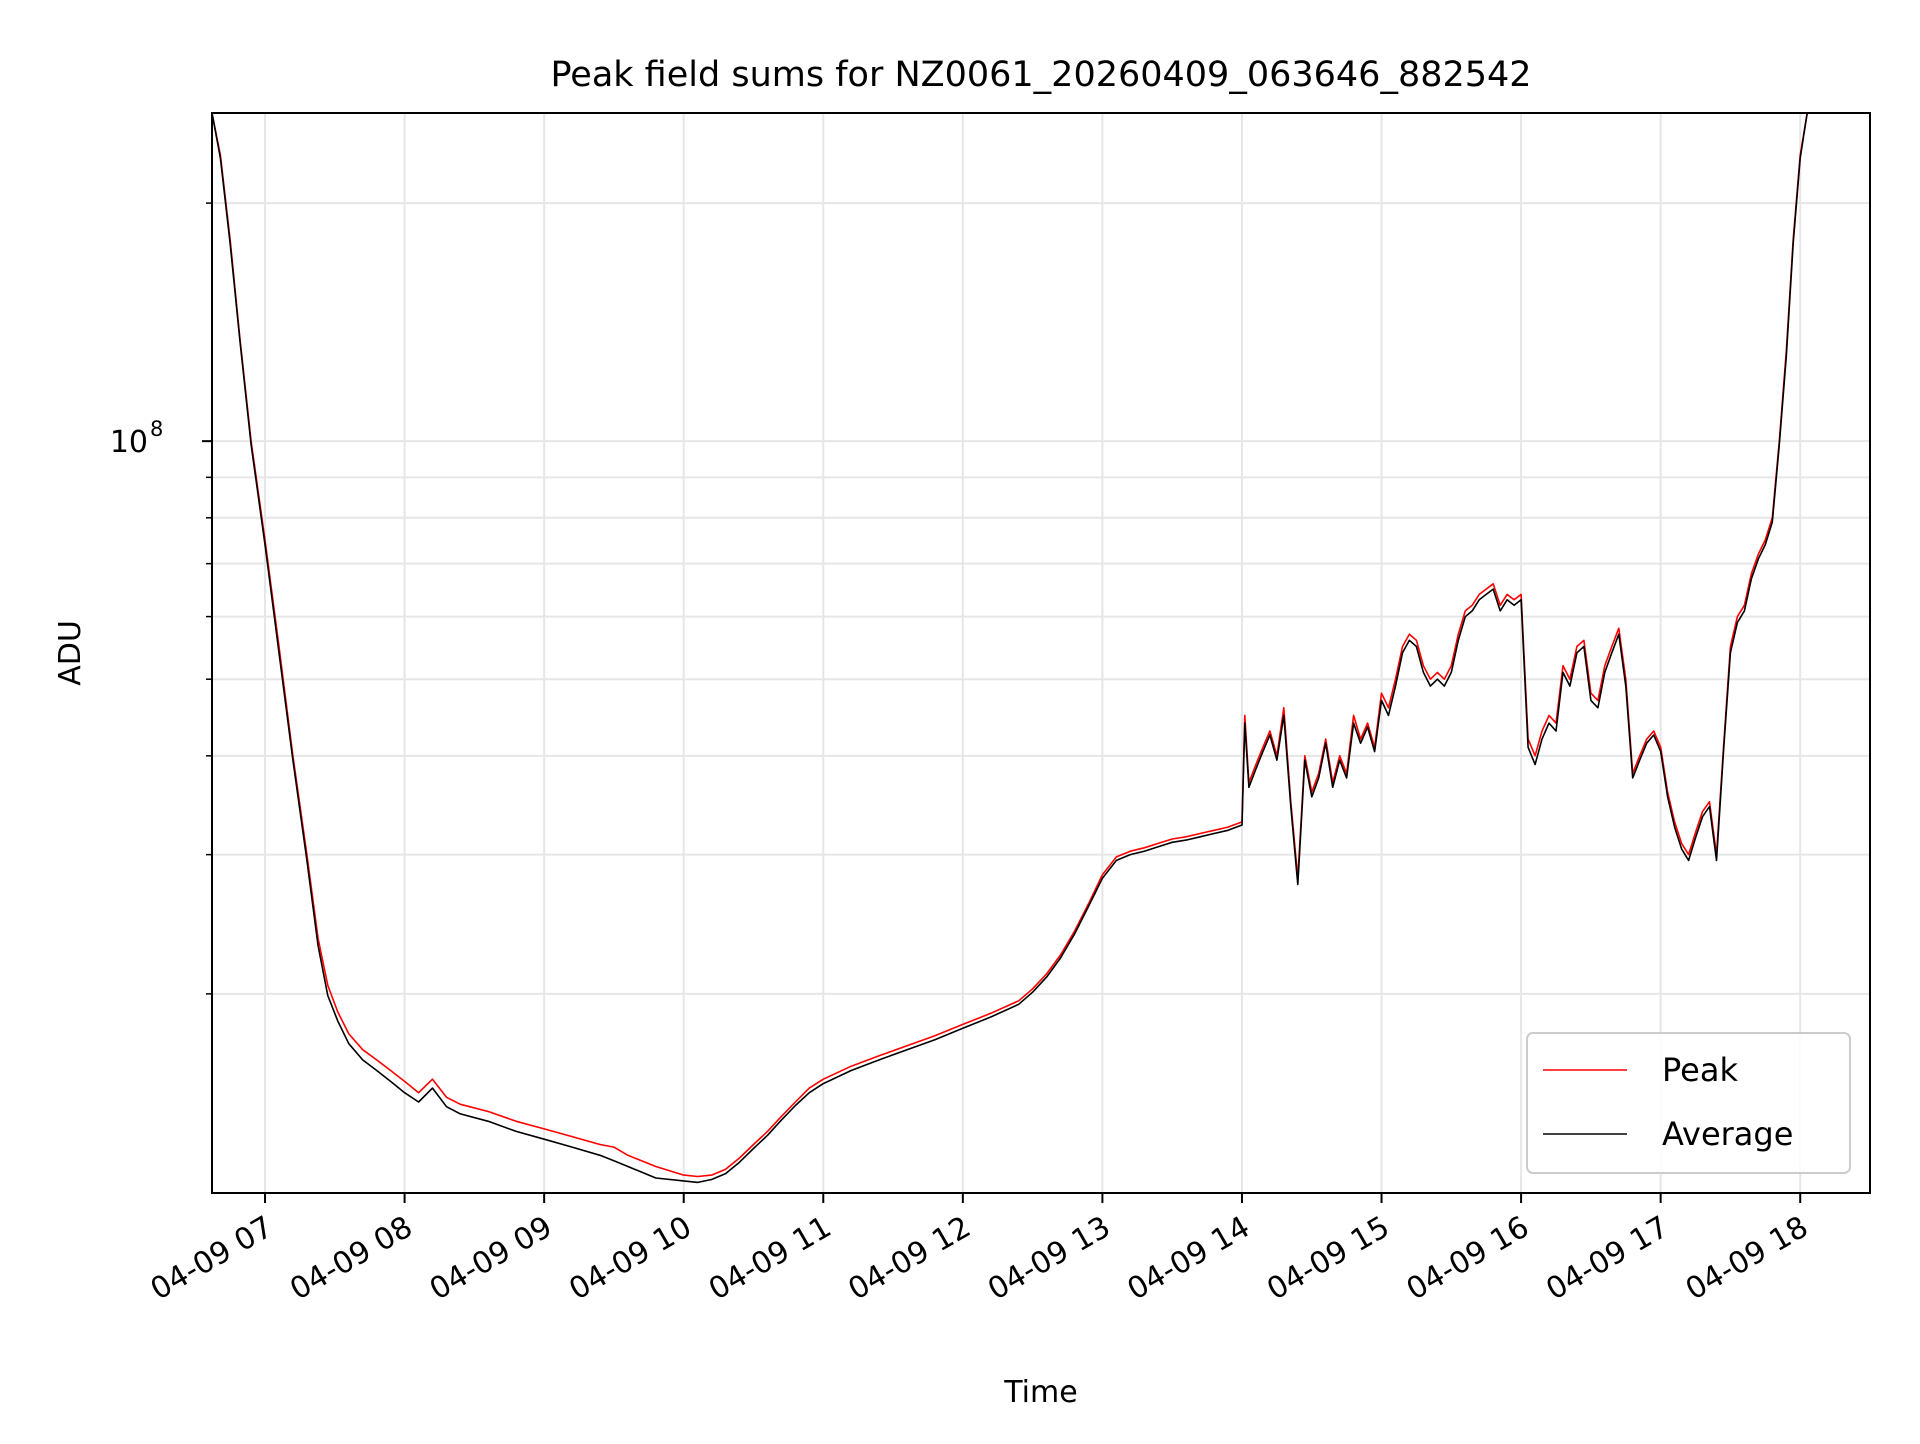  Describe the element at coordinates (1040, 1392) in the screenshot. I see `x-axis-label: Time` at that location.